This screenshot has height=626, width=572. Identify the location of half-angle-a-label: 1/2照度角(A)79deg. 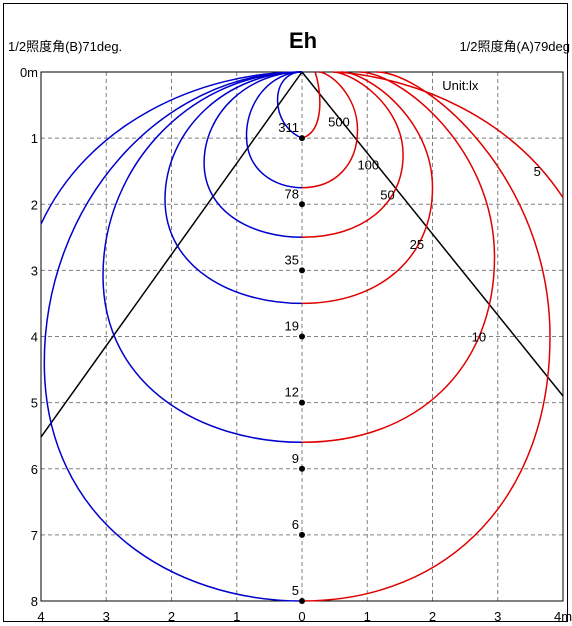
(514, 46).